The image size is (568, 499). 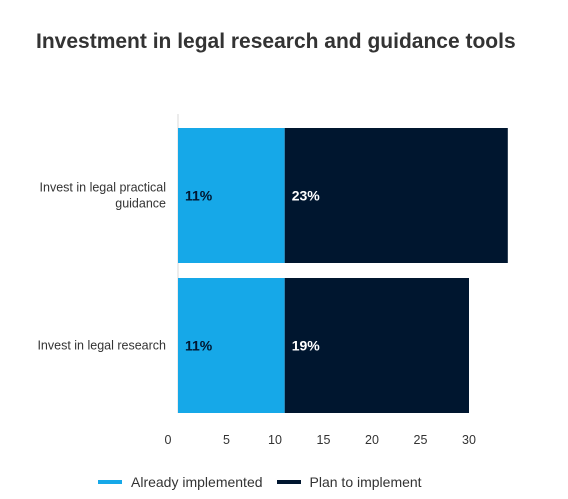 What do you see at coordinates (168, 440) in the screenshot?
I see `x-tick-label-0: 0` at bounding box center [168, 440].